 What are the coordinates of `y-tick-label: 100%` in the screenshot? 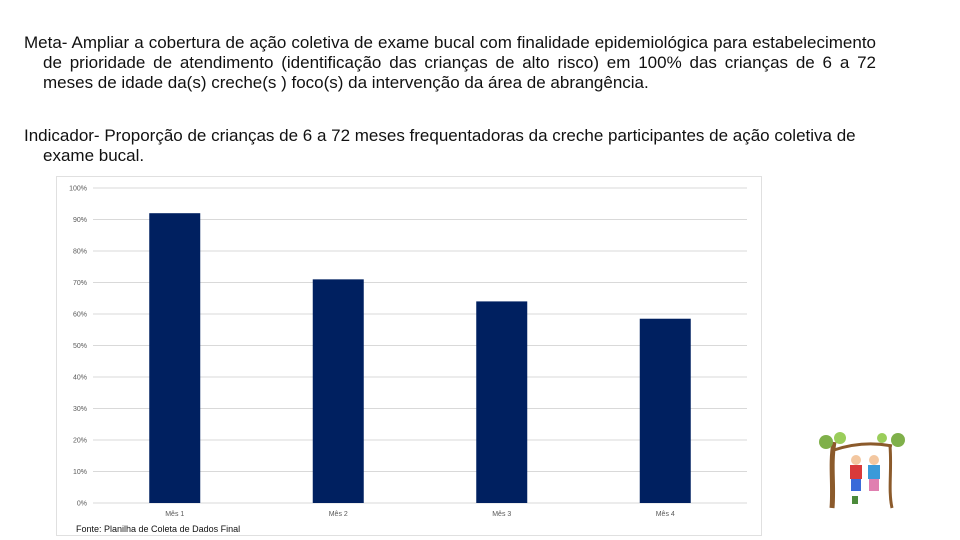 It's located at (78, 189).